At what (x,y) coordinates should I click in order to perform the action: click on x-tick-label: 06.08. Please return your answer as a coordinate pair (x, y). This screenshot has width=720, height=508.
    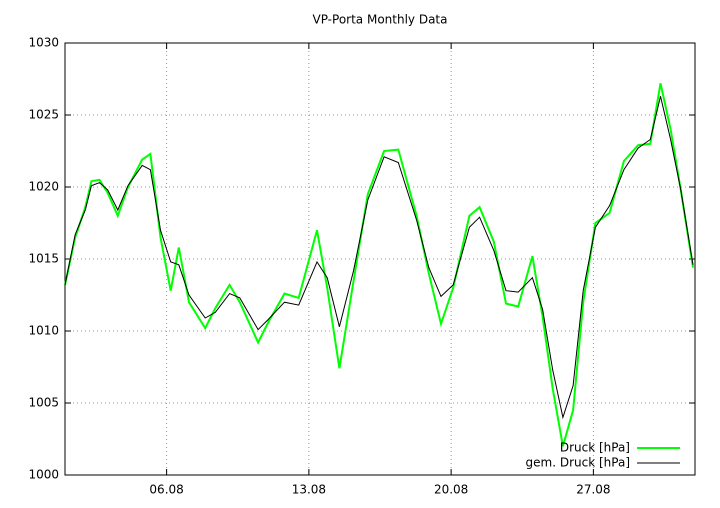
    Looking at the image, I should click on (166, 490).